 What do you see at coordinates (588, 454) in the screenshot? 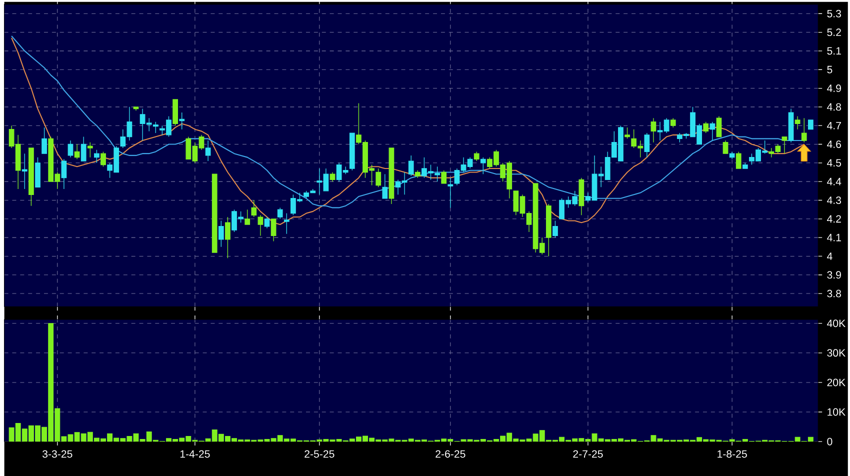
I see `x-tick-label: 2-7-25` at bounding box center [588, 454].